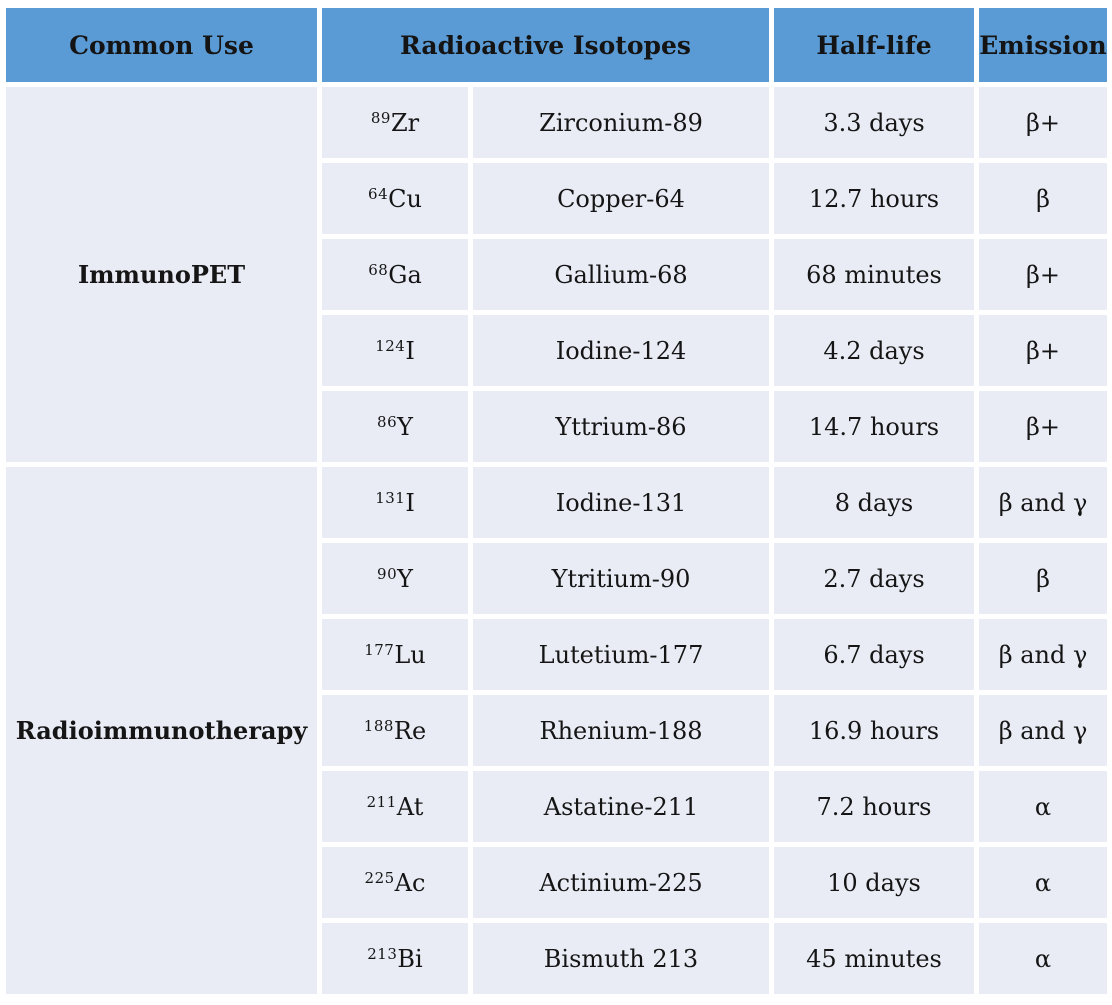 The height and width of the screenshot is (1005, 1112). Describe the element at coordinates (387, 421) in the screenshot. I see `mass-number: 86` at that location.